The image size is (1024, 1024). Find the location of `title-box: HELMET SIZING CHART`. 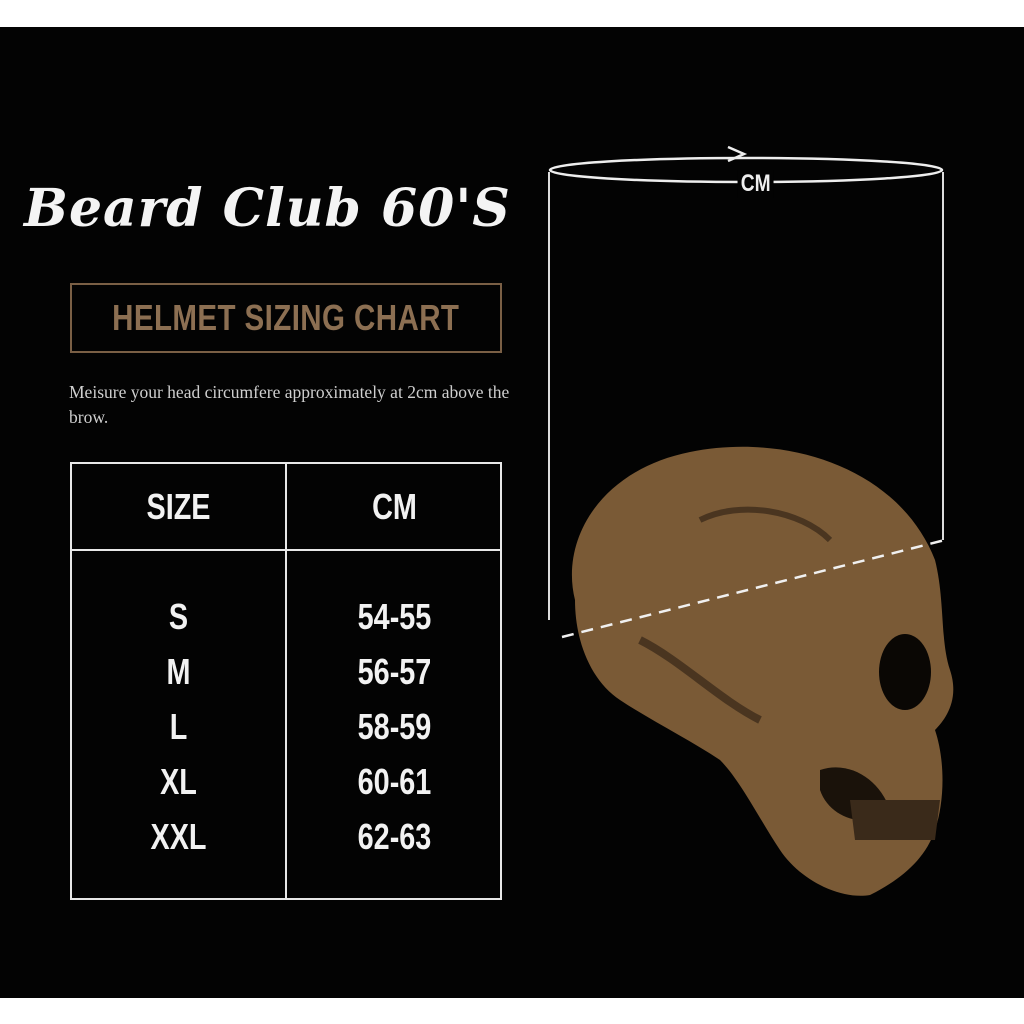

title-box: HELMET SIZING CHART is located at coordinates (286, 318).